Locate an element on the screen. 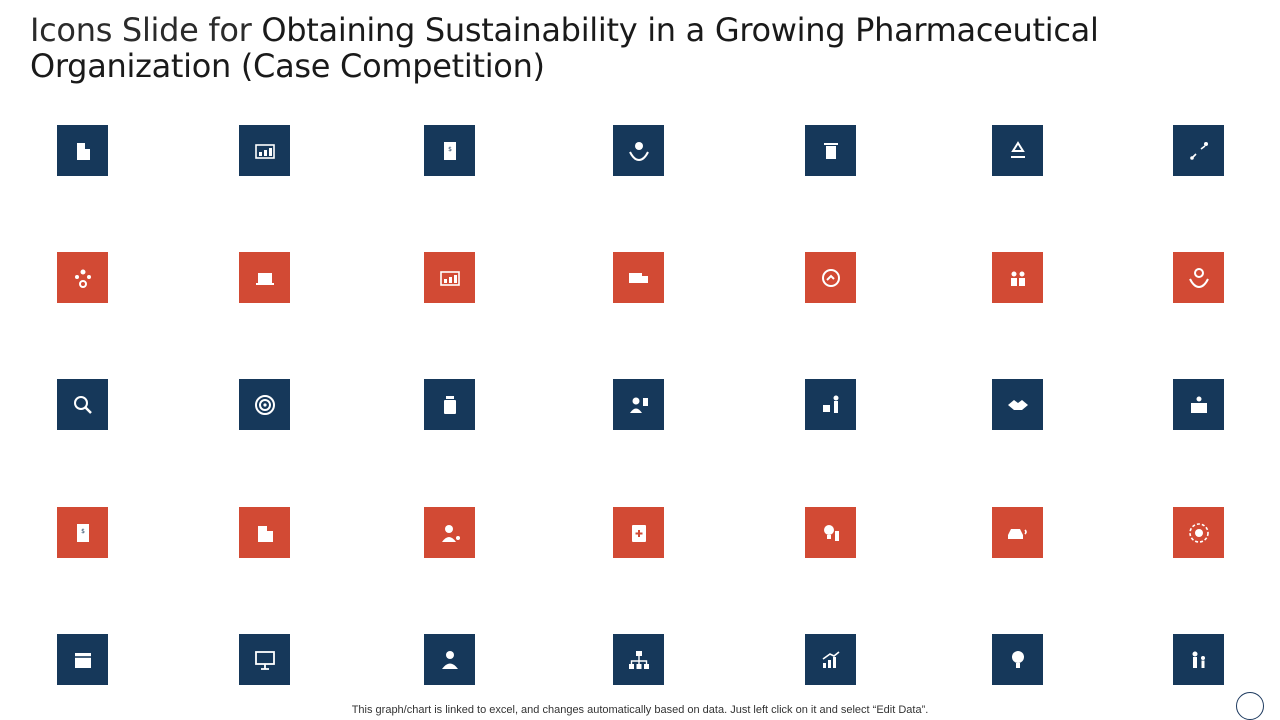 This screenshot has height=720, width=1280. gear-cycle-icon is located at coordinates (1198, 532).